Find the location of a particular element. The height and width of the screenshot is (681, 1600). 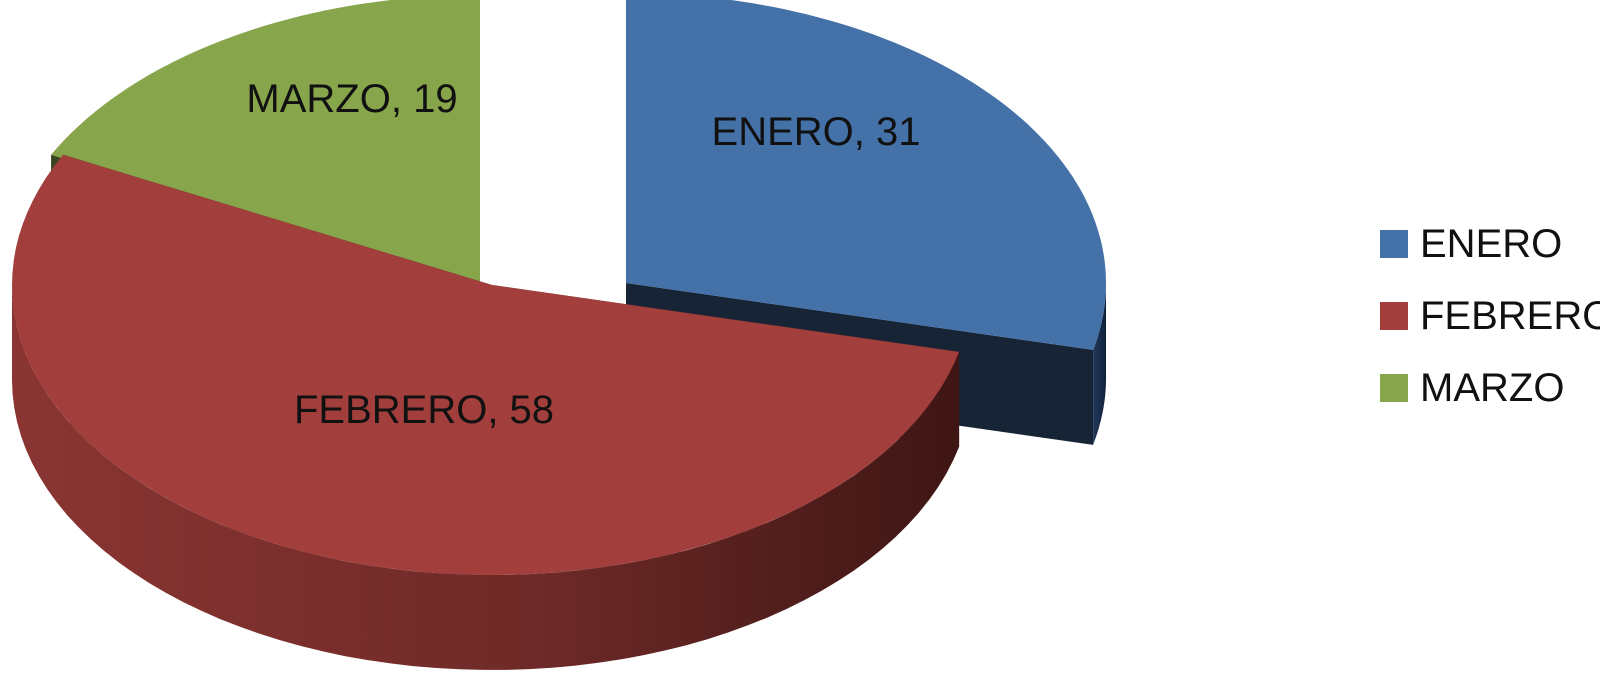

data-label-marzo: MARZO, 19 is located at coordinates (351, 99).